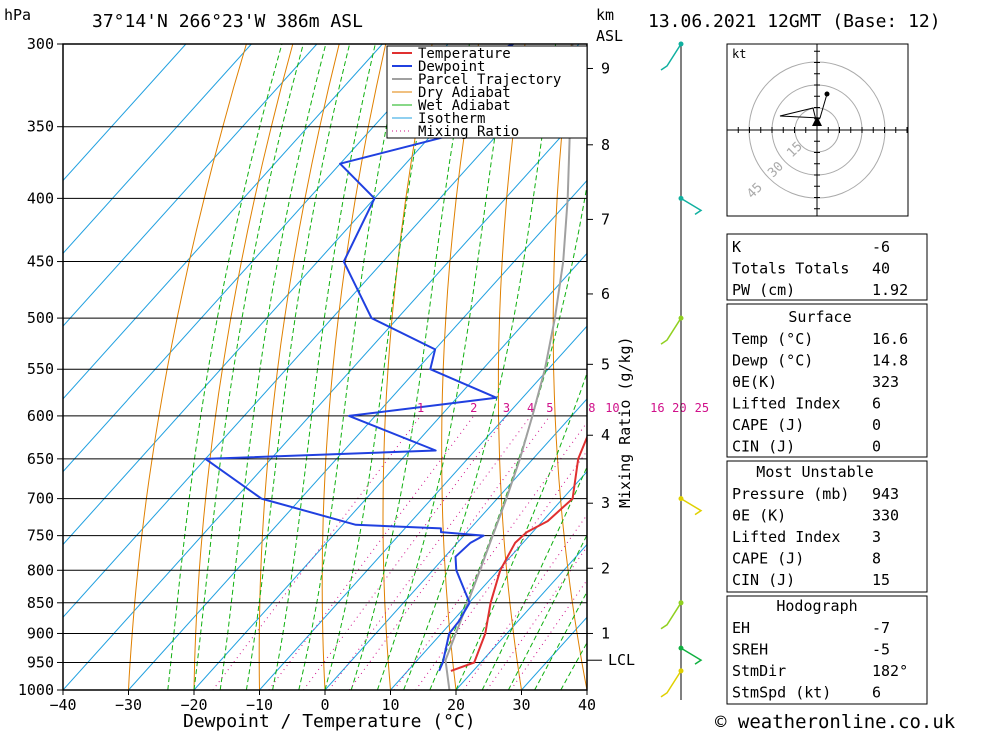  Describe the element at coordinates (605, 503) in the screenshot. I see `km-label-3: 3` at that location.